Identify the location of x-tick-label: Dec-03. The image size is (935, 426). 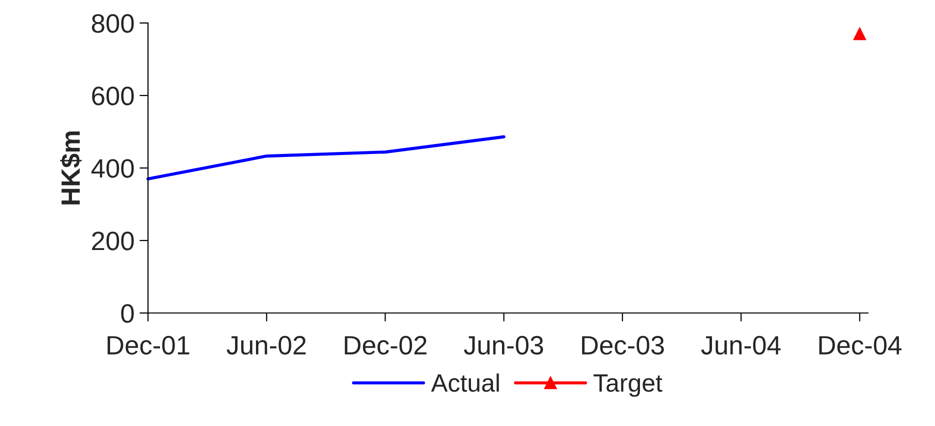
(623, 345).